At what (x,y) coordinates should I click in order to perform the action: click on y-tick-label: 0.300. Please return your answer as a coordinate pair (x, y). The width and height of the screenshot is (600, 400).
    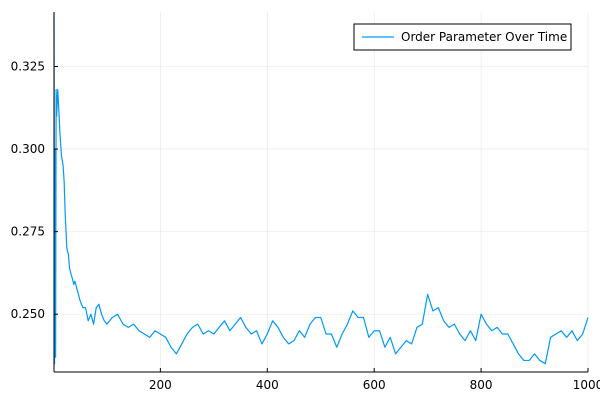
    Looking at the image, I should click on (28, 149).